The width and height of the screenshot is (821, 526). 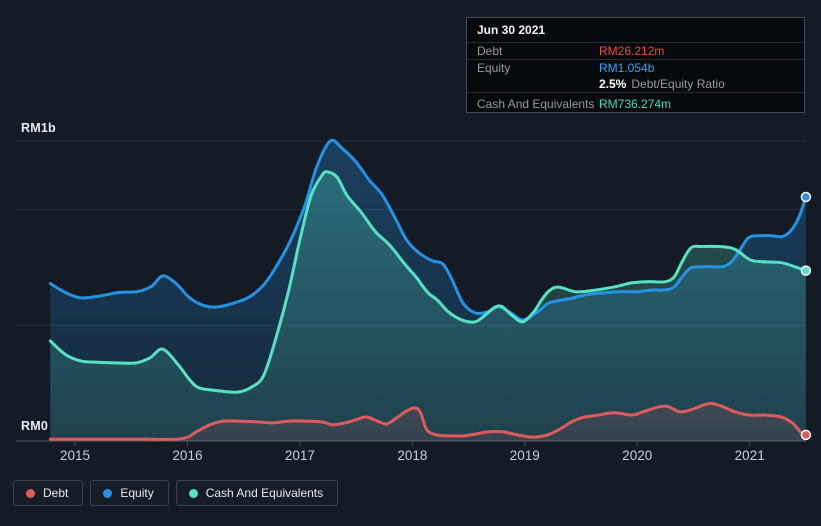 I want to click on y-axis-label-max: RM1b, so click(x=38, y=128).